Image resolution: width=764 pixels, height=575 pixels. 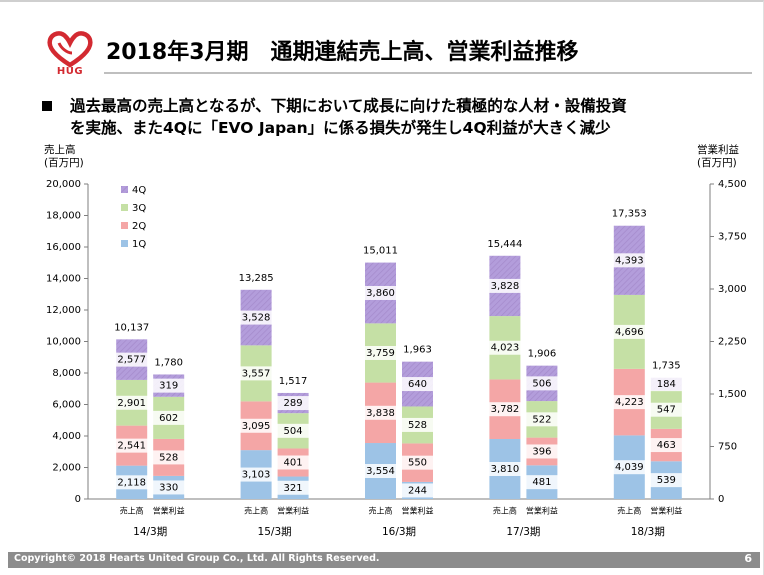 What do you see at coordinates (629, 260) in the screenshot?
I see `sales-value-label: 4,393` at bounding box center [629, 260].